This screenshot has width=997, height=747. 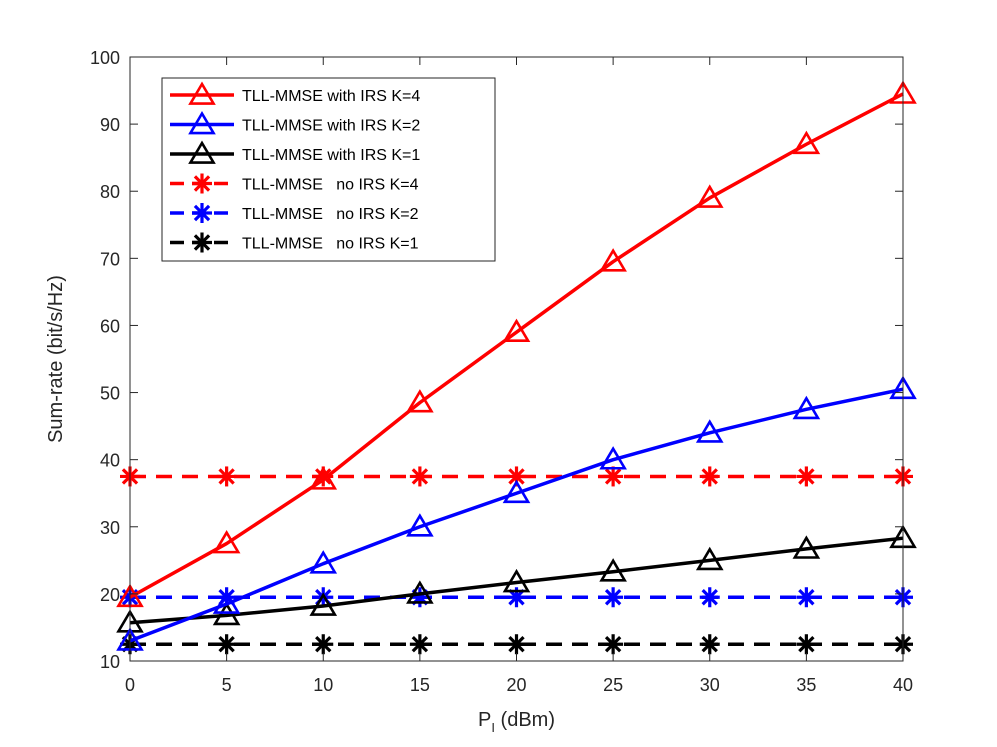 I want to click on legend-entry-4: TLL-MMSE no IRS K=2, so click(x=294, y=213).